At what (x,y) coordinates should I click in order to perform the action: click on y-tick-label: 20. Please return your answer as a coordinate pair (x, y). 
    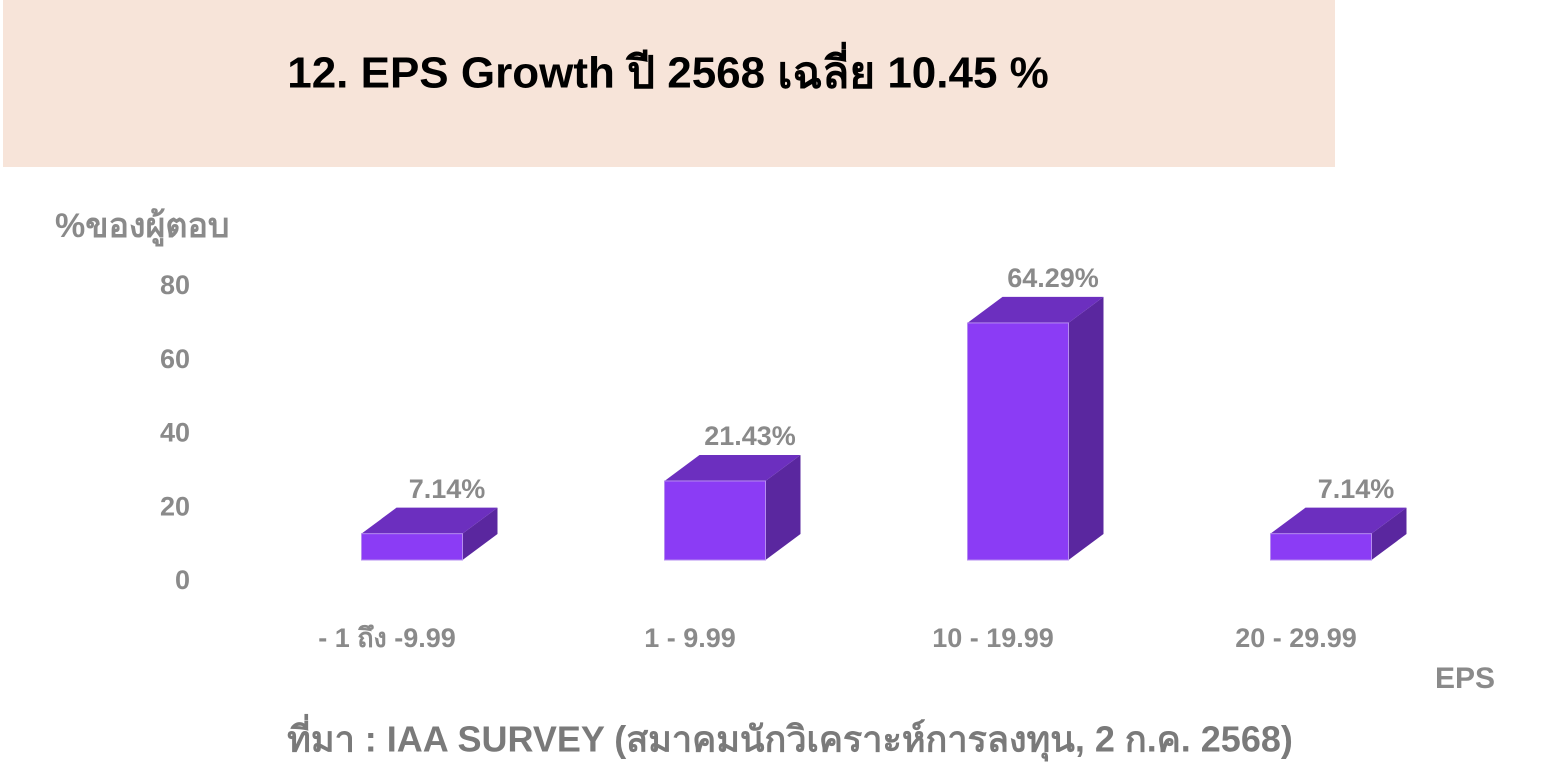
    Looking at the image, I should click on (175, 506).